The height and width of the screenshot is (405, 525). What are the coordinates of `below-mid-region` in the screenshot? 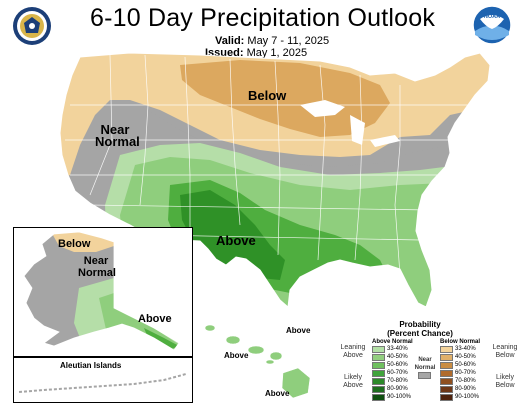 It's located at (285, 98).